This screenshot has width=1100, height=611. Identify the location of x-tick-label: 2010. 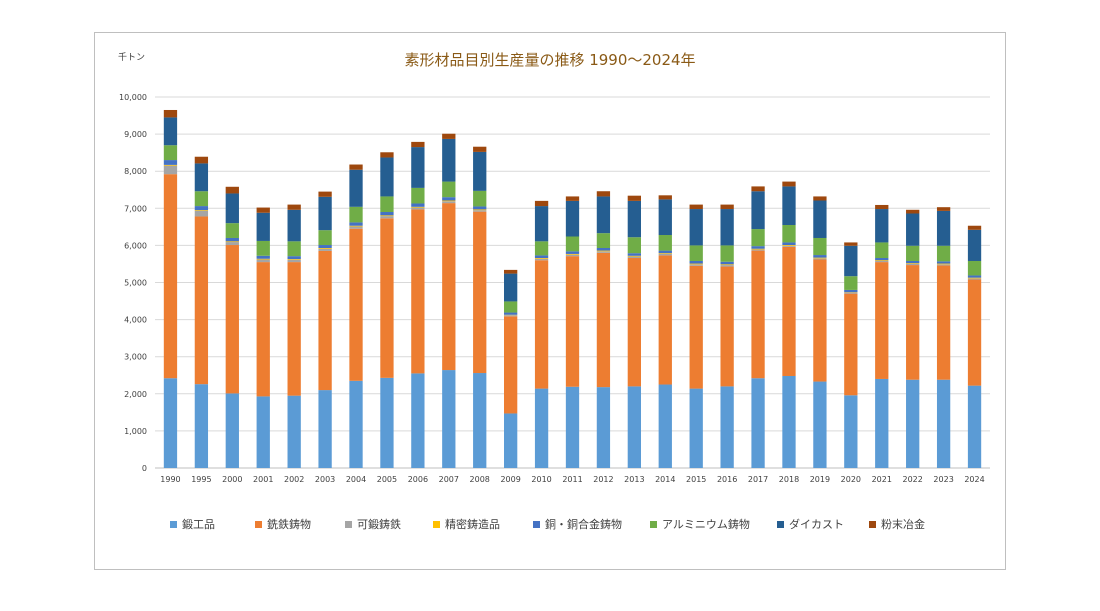
(541, 479).